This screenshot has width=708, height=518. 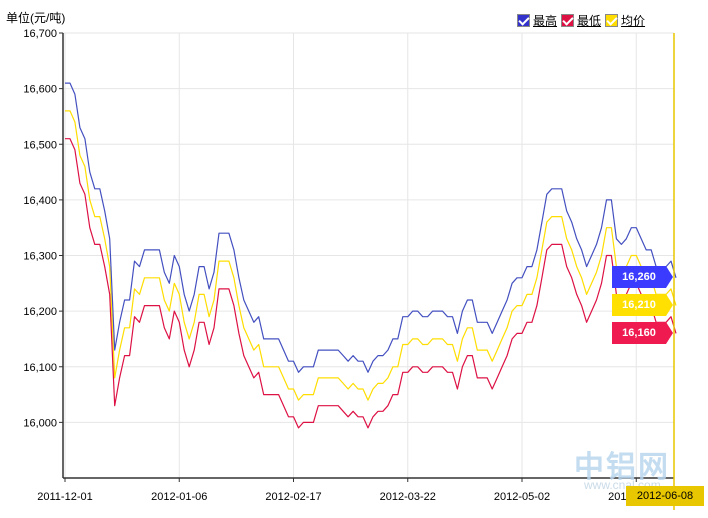 What do you see at coordinates (293, 497) in the screenshot?
I see `x-tick-label: 2012-02-17` at bounding box center [293, 497].